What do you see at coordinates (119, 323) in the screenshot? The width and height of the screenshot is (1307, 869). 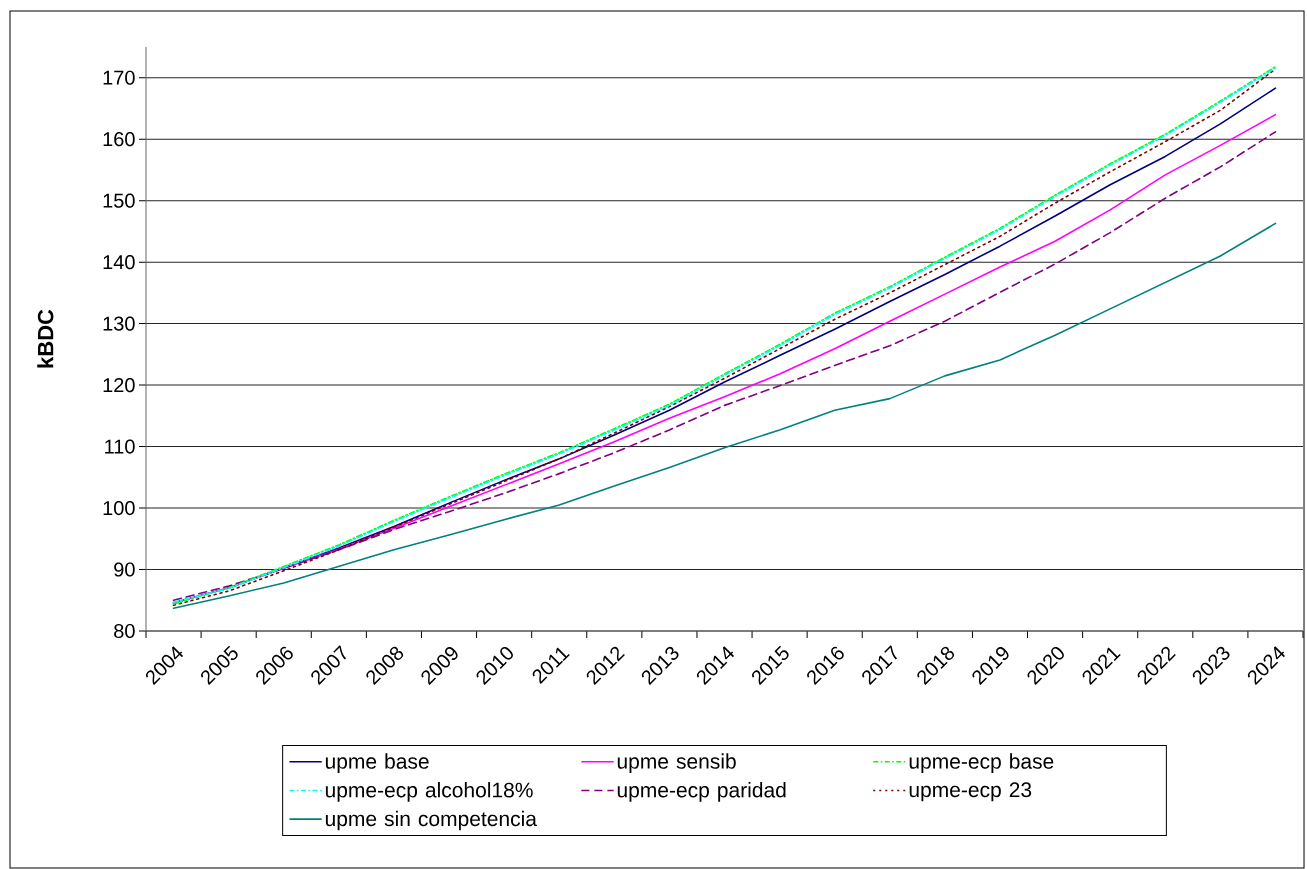 I see `y-tick-label: 130` at bounding box center [119, 323].